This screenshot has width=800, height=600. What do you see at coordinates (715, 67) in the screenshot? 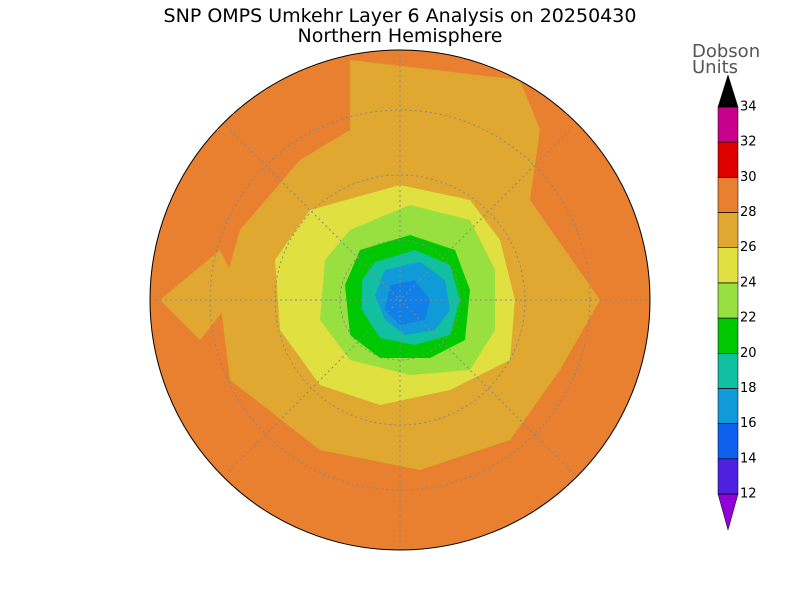
I see `colorbar-label: Units` at bounding box center [715, 67].